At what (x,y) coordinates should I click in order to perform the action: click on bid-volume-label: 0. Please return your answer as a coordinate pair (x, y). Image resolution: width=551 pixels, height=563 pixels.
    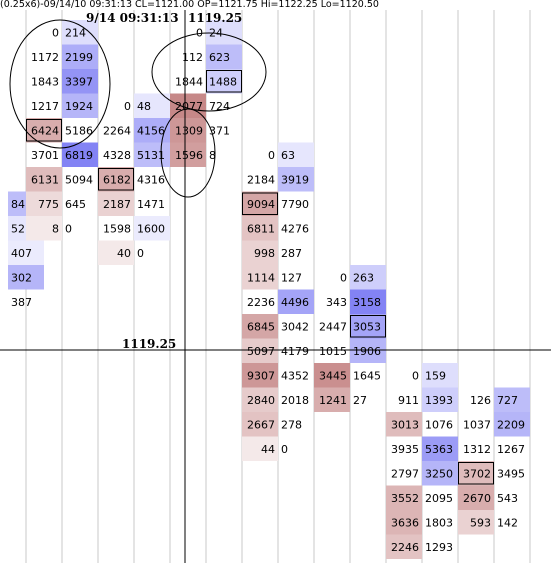
    Looking at the image, I should click on (199, 32).